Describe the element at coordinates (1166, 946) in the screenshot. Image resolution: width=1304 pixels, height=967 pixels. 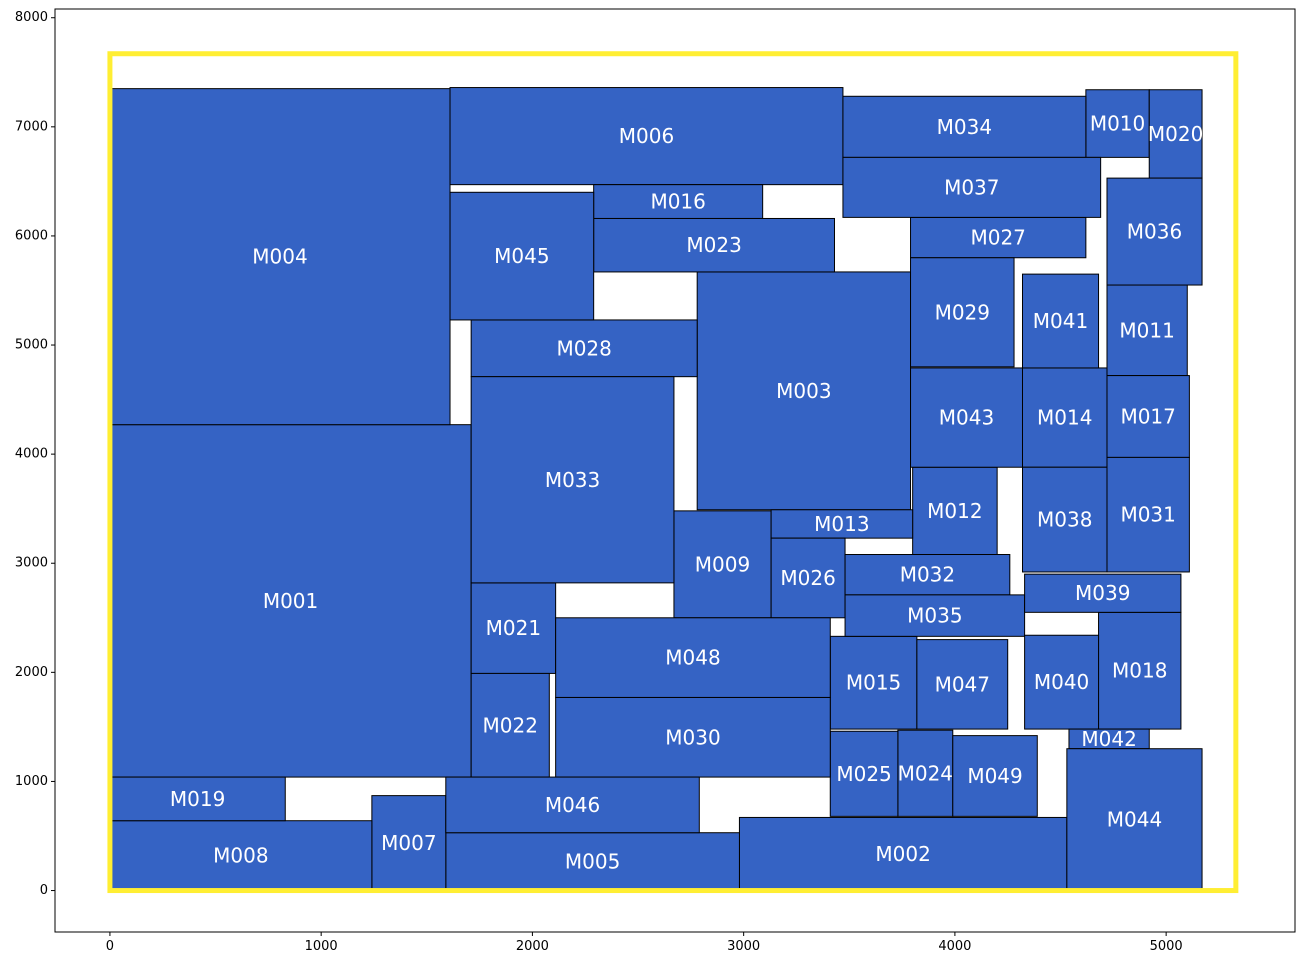
I see `x-tick-label: 5000` at that location.